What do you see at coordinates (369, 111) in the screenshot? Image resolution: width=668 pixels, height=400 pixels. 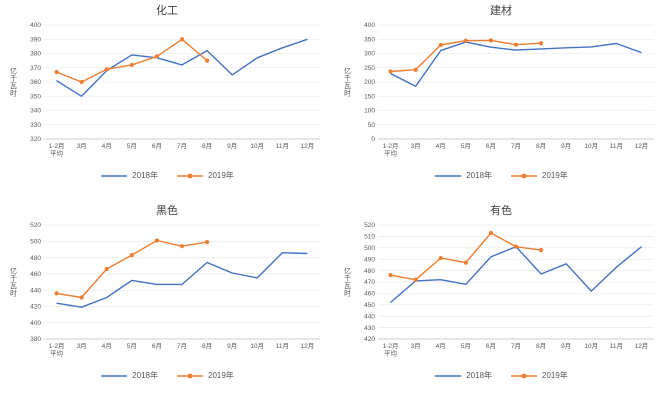 I see `y-tick-label: 100` at bounding box center [369, 111].